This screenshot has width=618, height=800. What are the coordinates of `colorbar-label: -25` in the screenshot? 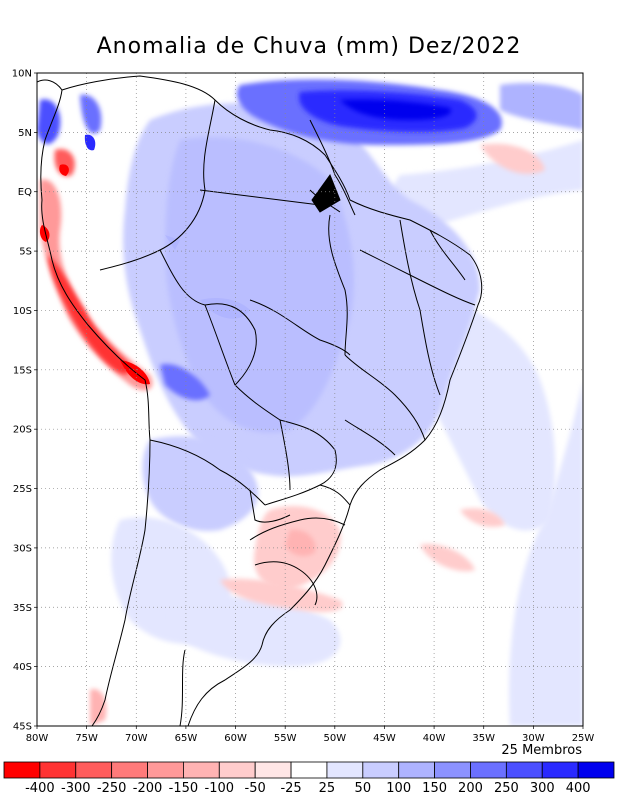 It's located at (290, 788).